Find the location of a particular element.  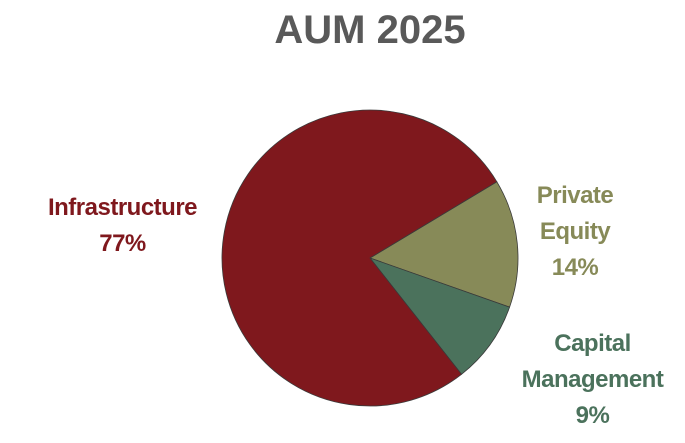

chart-title: AUM 2025 is located at coordinates (370, 30).